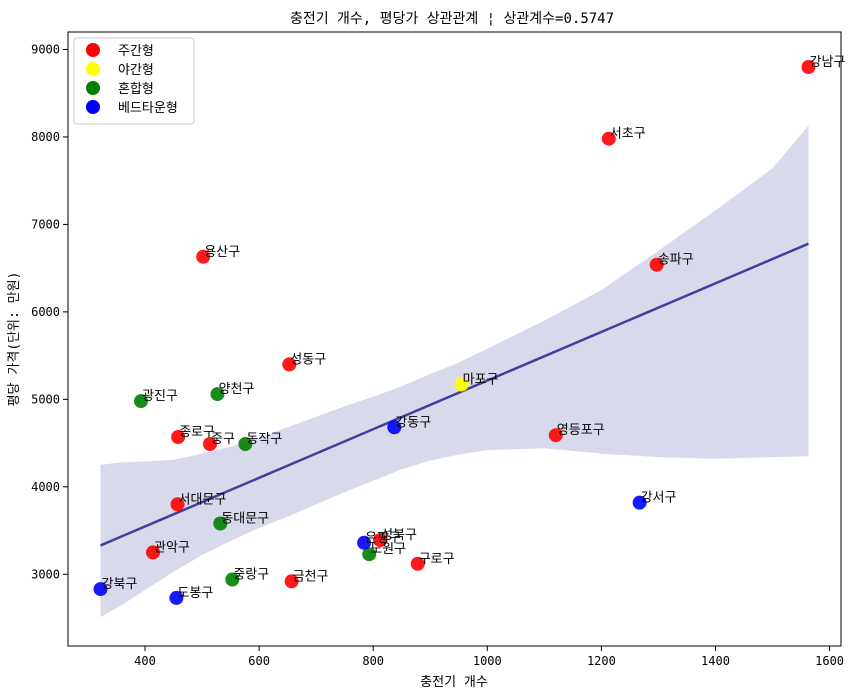 The height and width of the screenshot is (698, 858). What do you see at coordinates (454, 682) in the screenshot?
I see `x-axis-label: 충전기 개수` at bounding box center [454, 682].